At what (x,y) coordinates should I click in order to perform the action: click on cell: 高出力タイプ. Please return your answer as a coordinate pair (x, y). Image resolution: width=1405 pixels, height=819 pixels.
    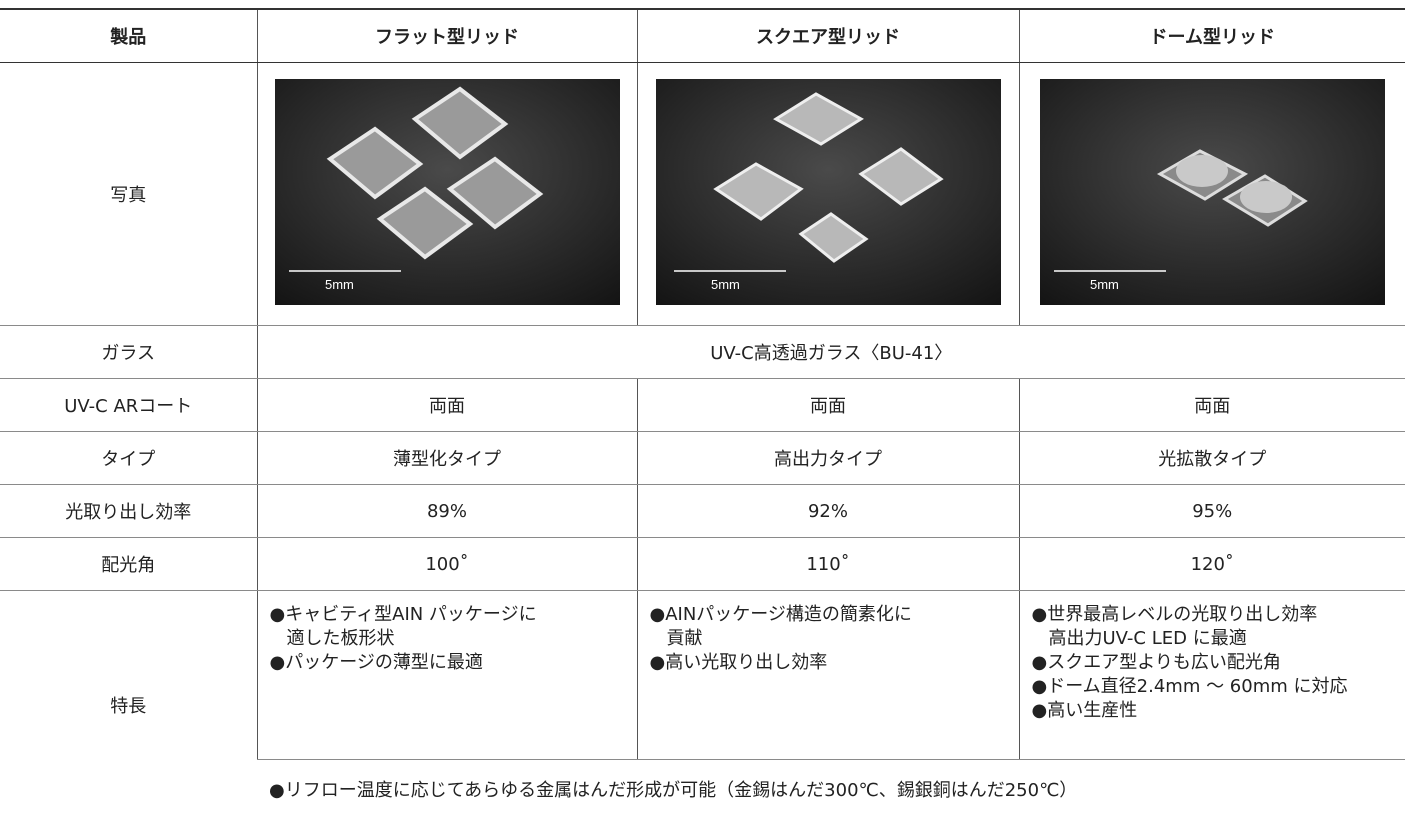
    Looking at the image, I should click on (827, 458).